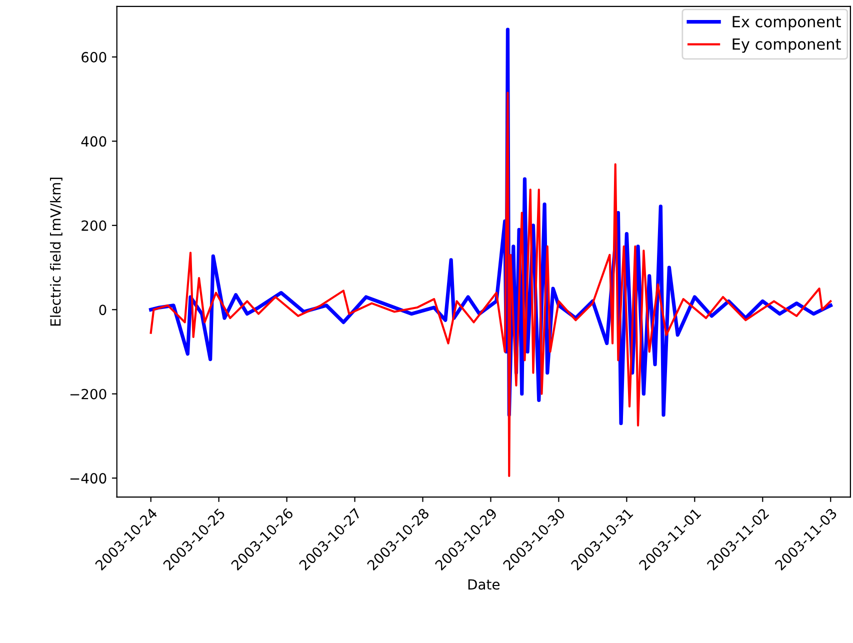  I want to click on y-axis-title: Electric field [mV/km], so click(56, 252).